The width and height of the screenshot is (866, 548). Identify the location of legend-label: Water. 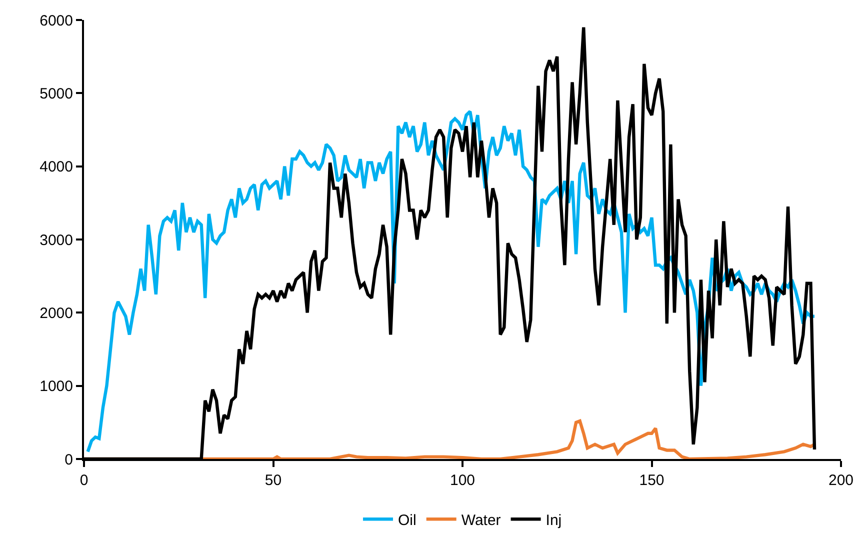
(481, 520).